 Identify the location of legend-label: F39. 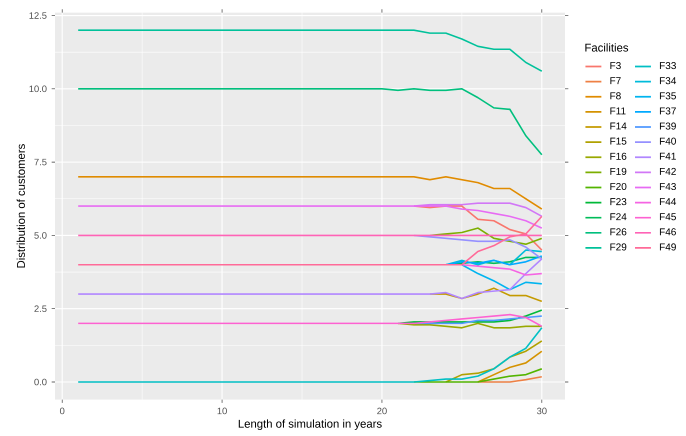
(668, 126).